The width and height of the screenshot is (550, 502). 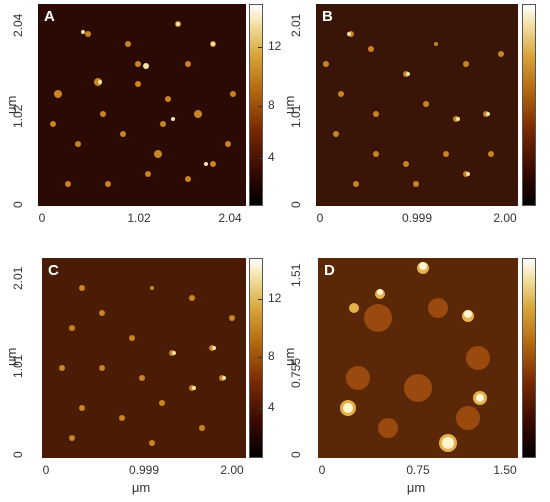 I want to click on particles-a, so click(x=143, y=104).